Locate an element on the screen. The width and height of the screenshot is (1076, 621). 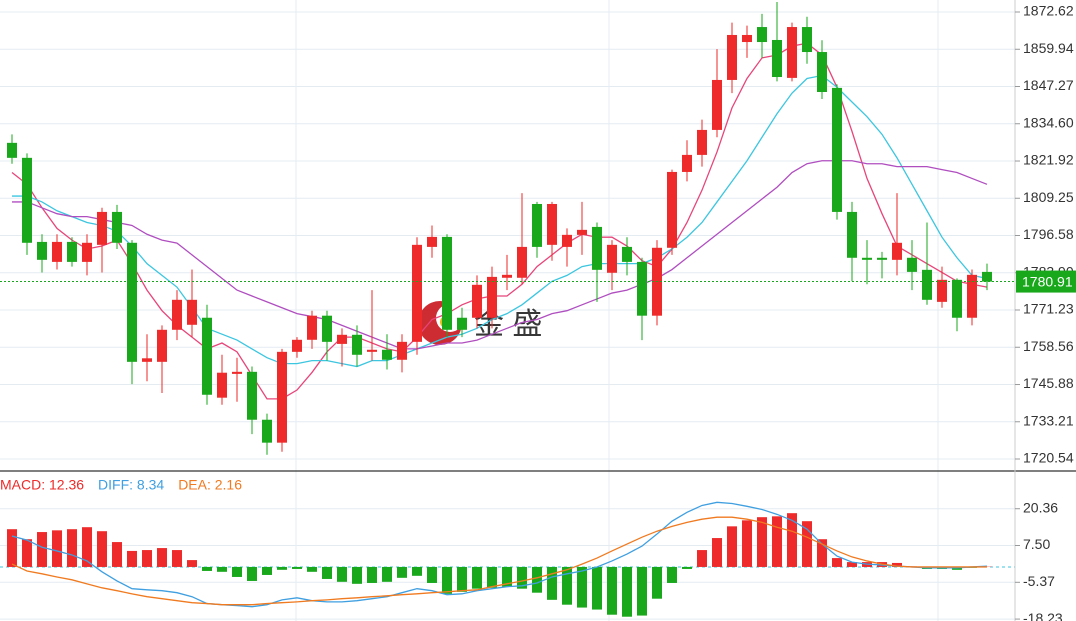
y-tick-label: 1758.56 is located at coordinates (1048, 346).